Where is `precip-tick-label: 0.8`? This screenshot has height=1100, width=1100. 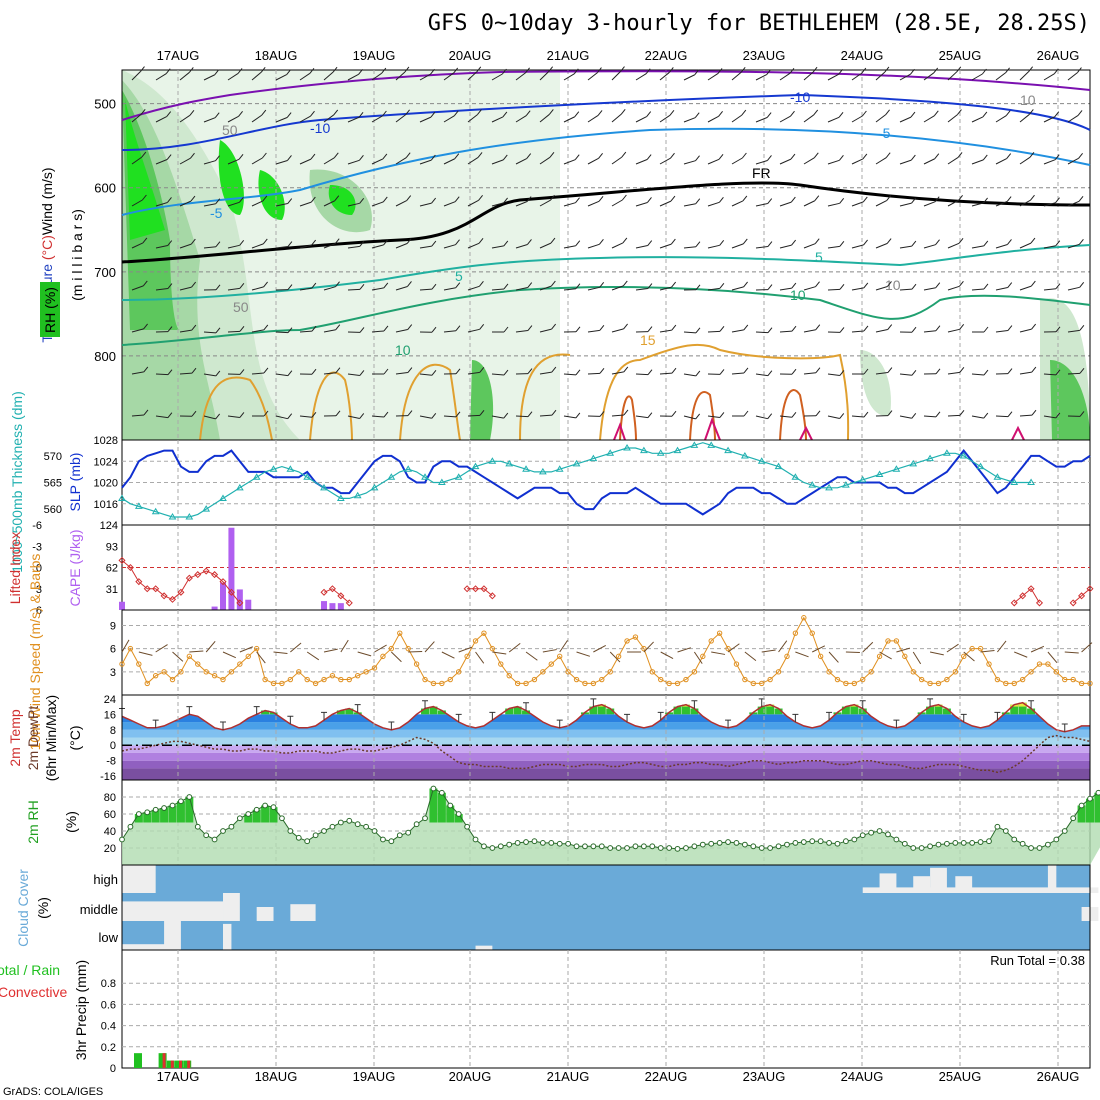
precip-tick-label: 0.8 is located at coordinates (108, 984).